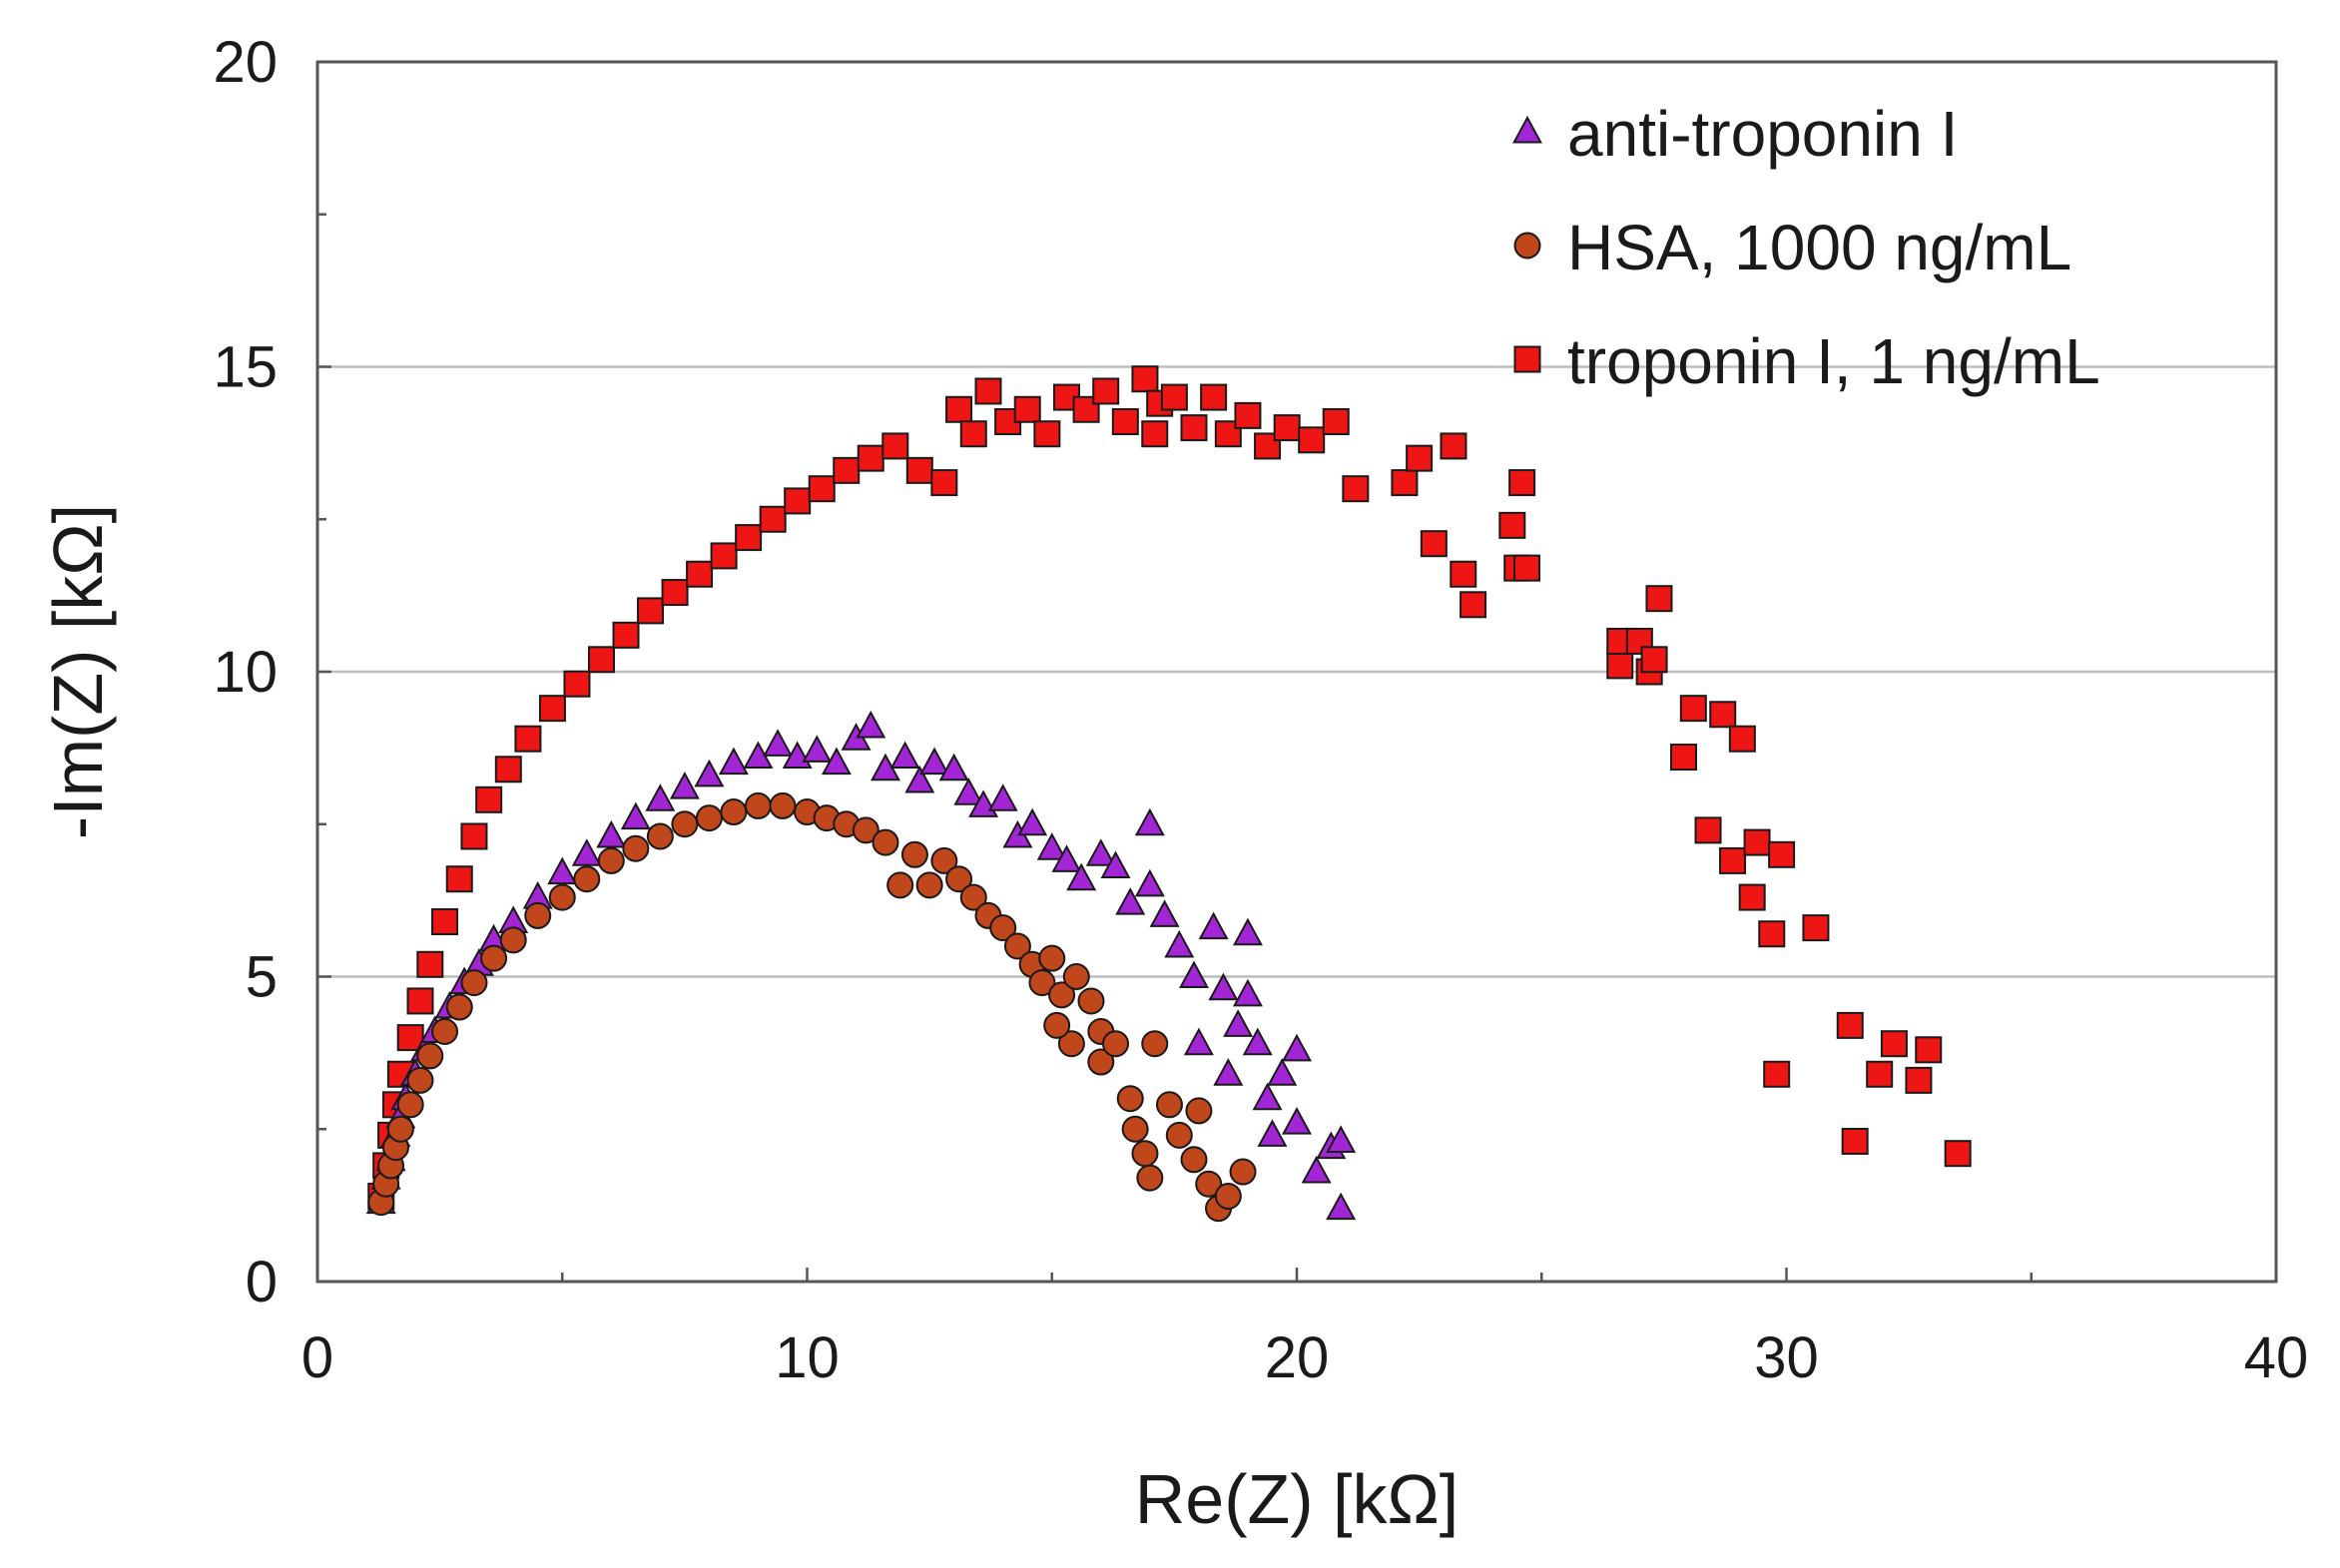  What do you see at coordinates (1297, 1357) in the screenshot?
I see `x-tick-label-20: 20` at bounding box center [1297, 1357].